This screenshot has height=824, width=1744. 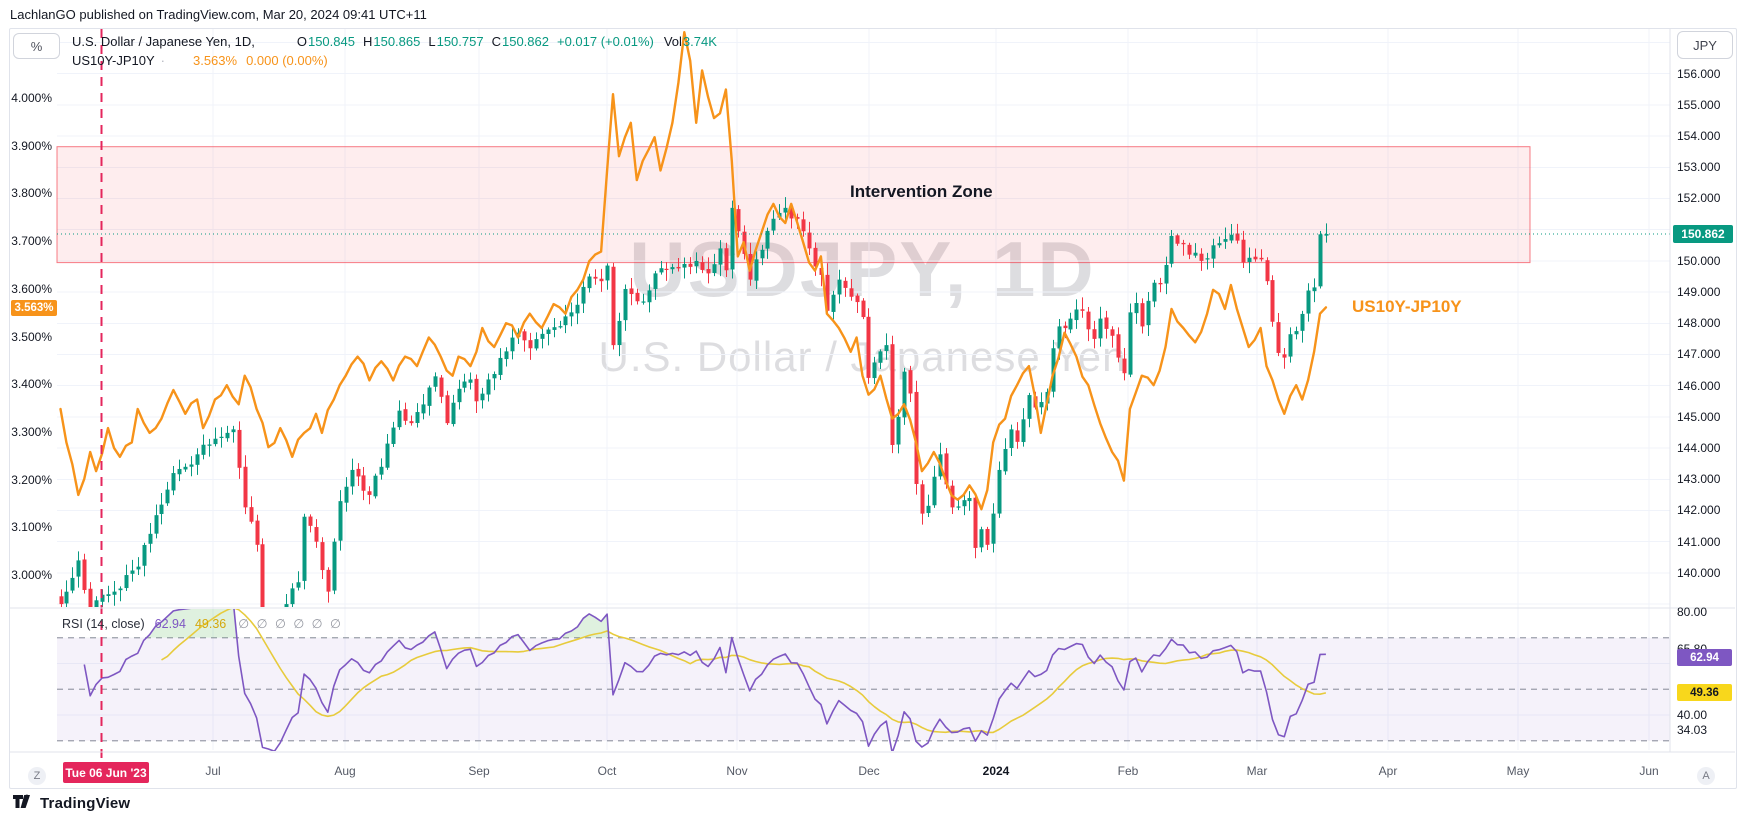 I want to click on rsi-ma-value-badge: 49.36, so click(x=1704, y=692).